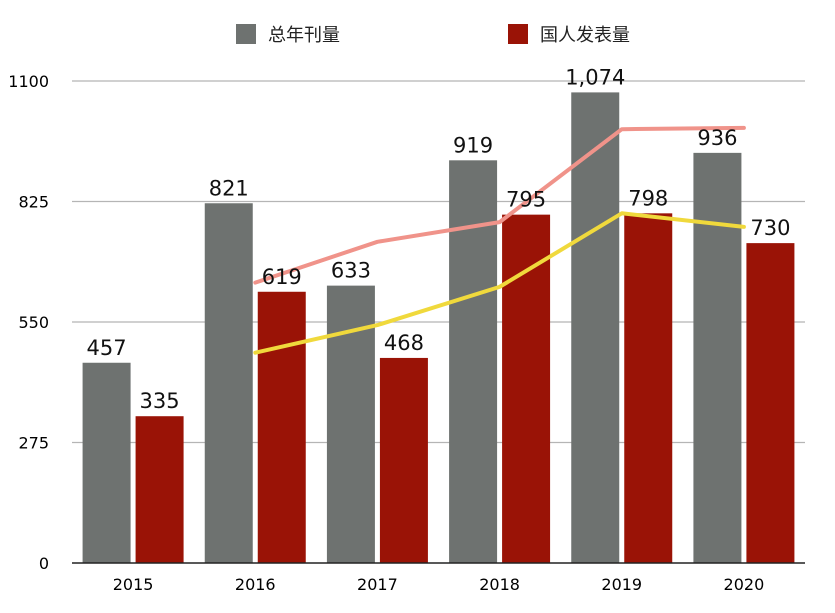 The height and width of the screenshot is (613, 835). Describe the element at coordinates (744, 584) in the screenshot. I see `x-tick-label: 2020` at that location.